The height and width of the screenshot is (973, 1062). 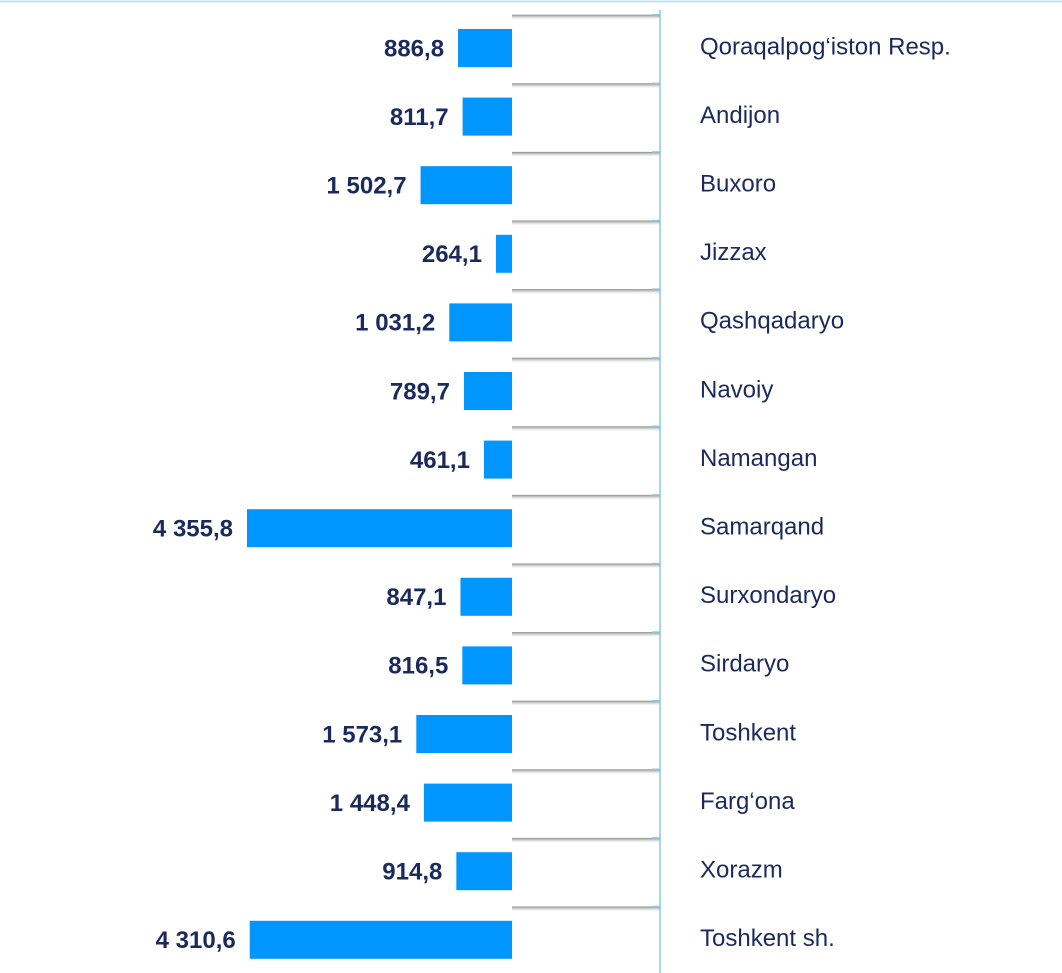 I want to click on value-label: 847,1, so click(x=416, y=597).